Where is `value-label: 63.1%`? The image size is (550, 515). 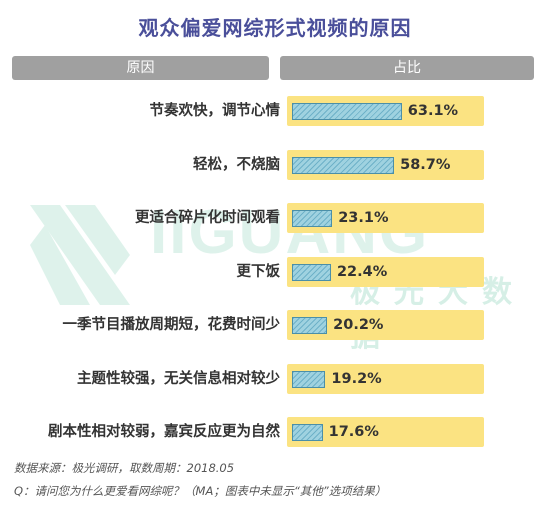
value-label: 63.1% is located at coordinates (433, 111).